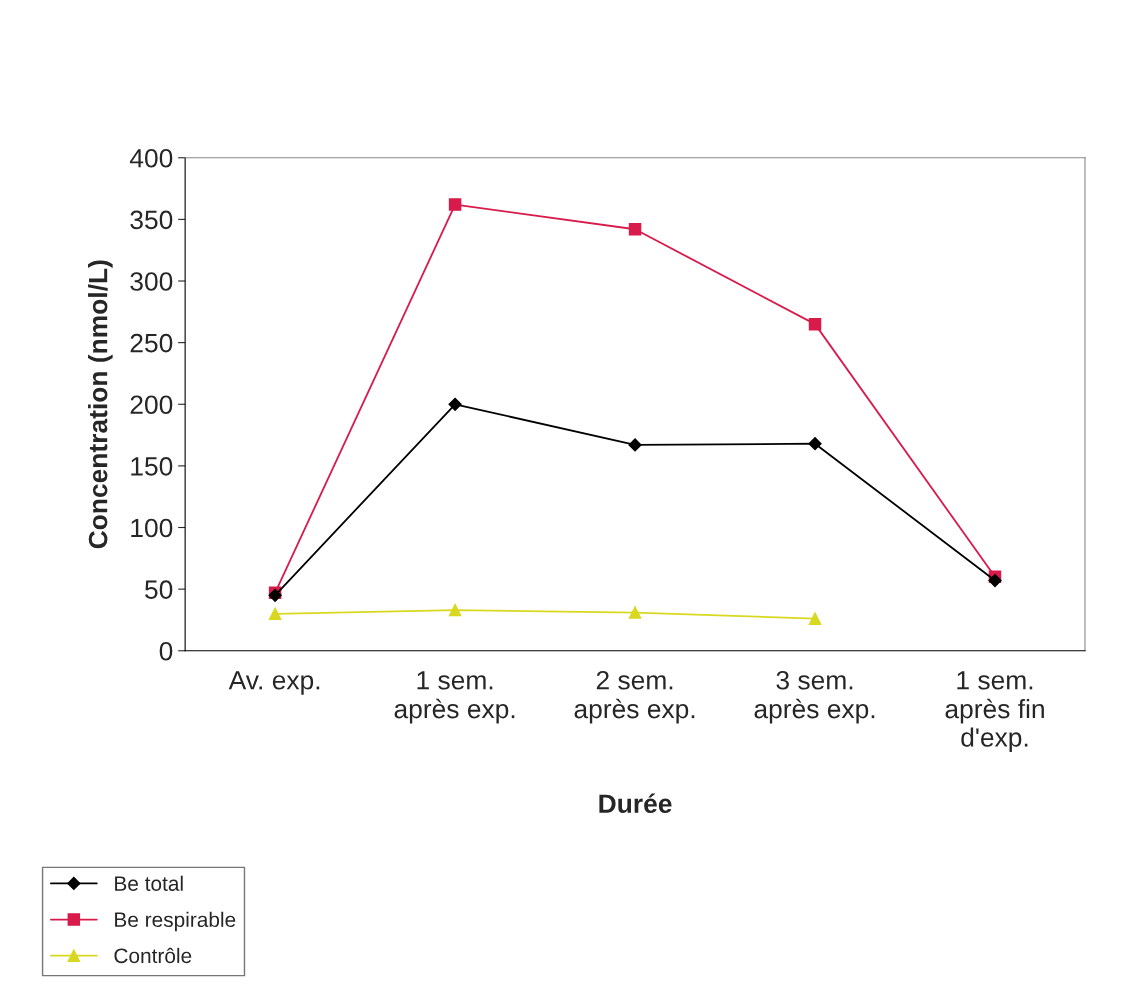 The width and height of the screenshot is (1122, 986). I want to click on y-axis-title: Concentration (nmol/L), so click(100, 404).